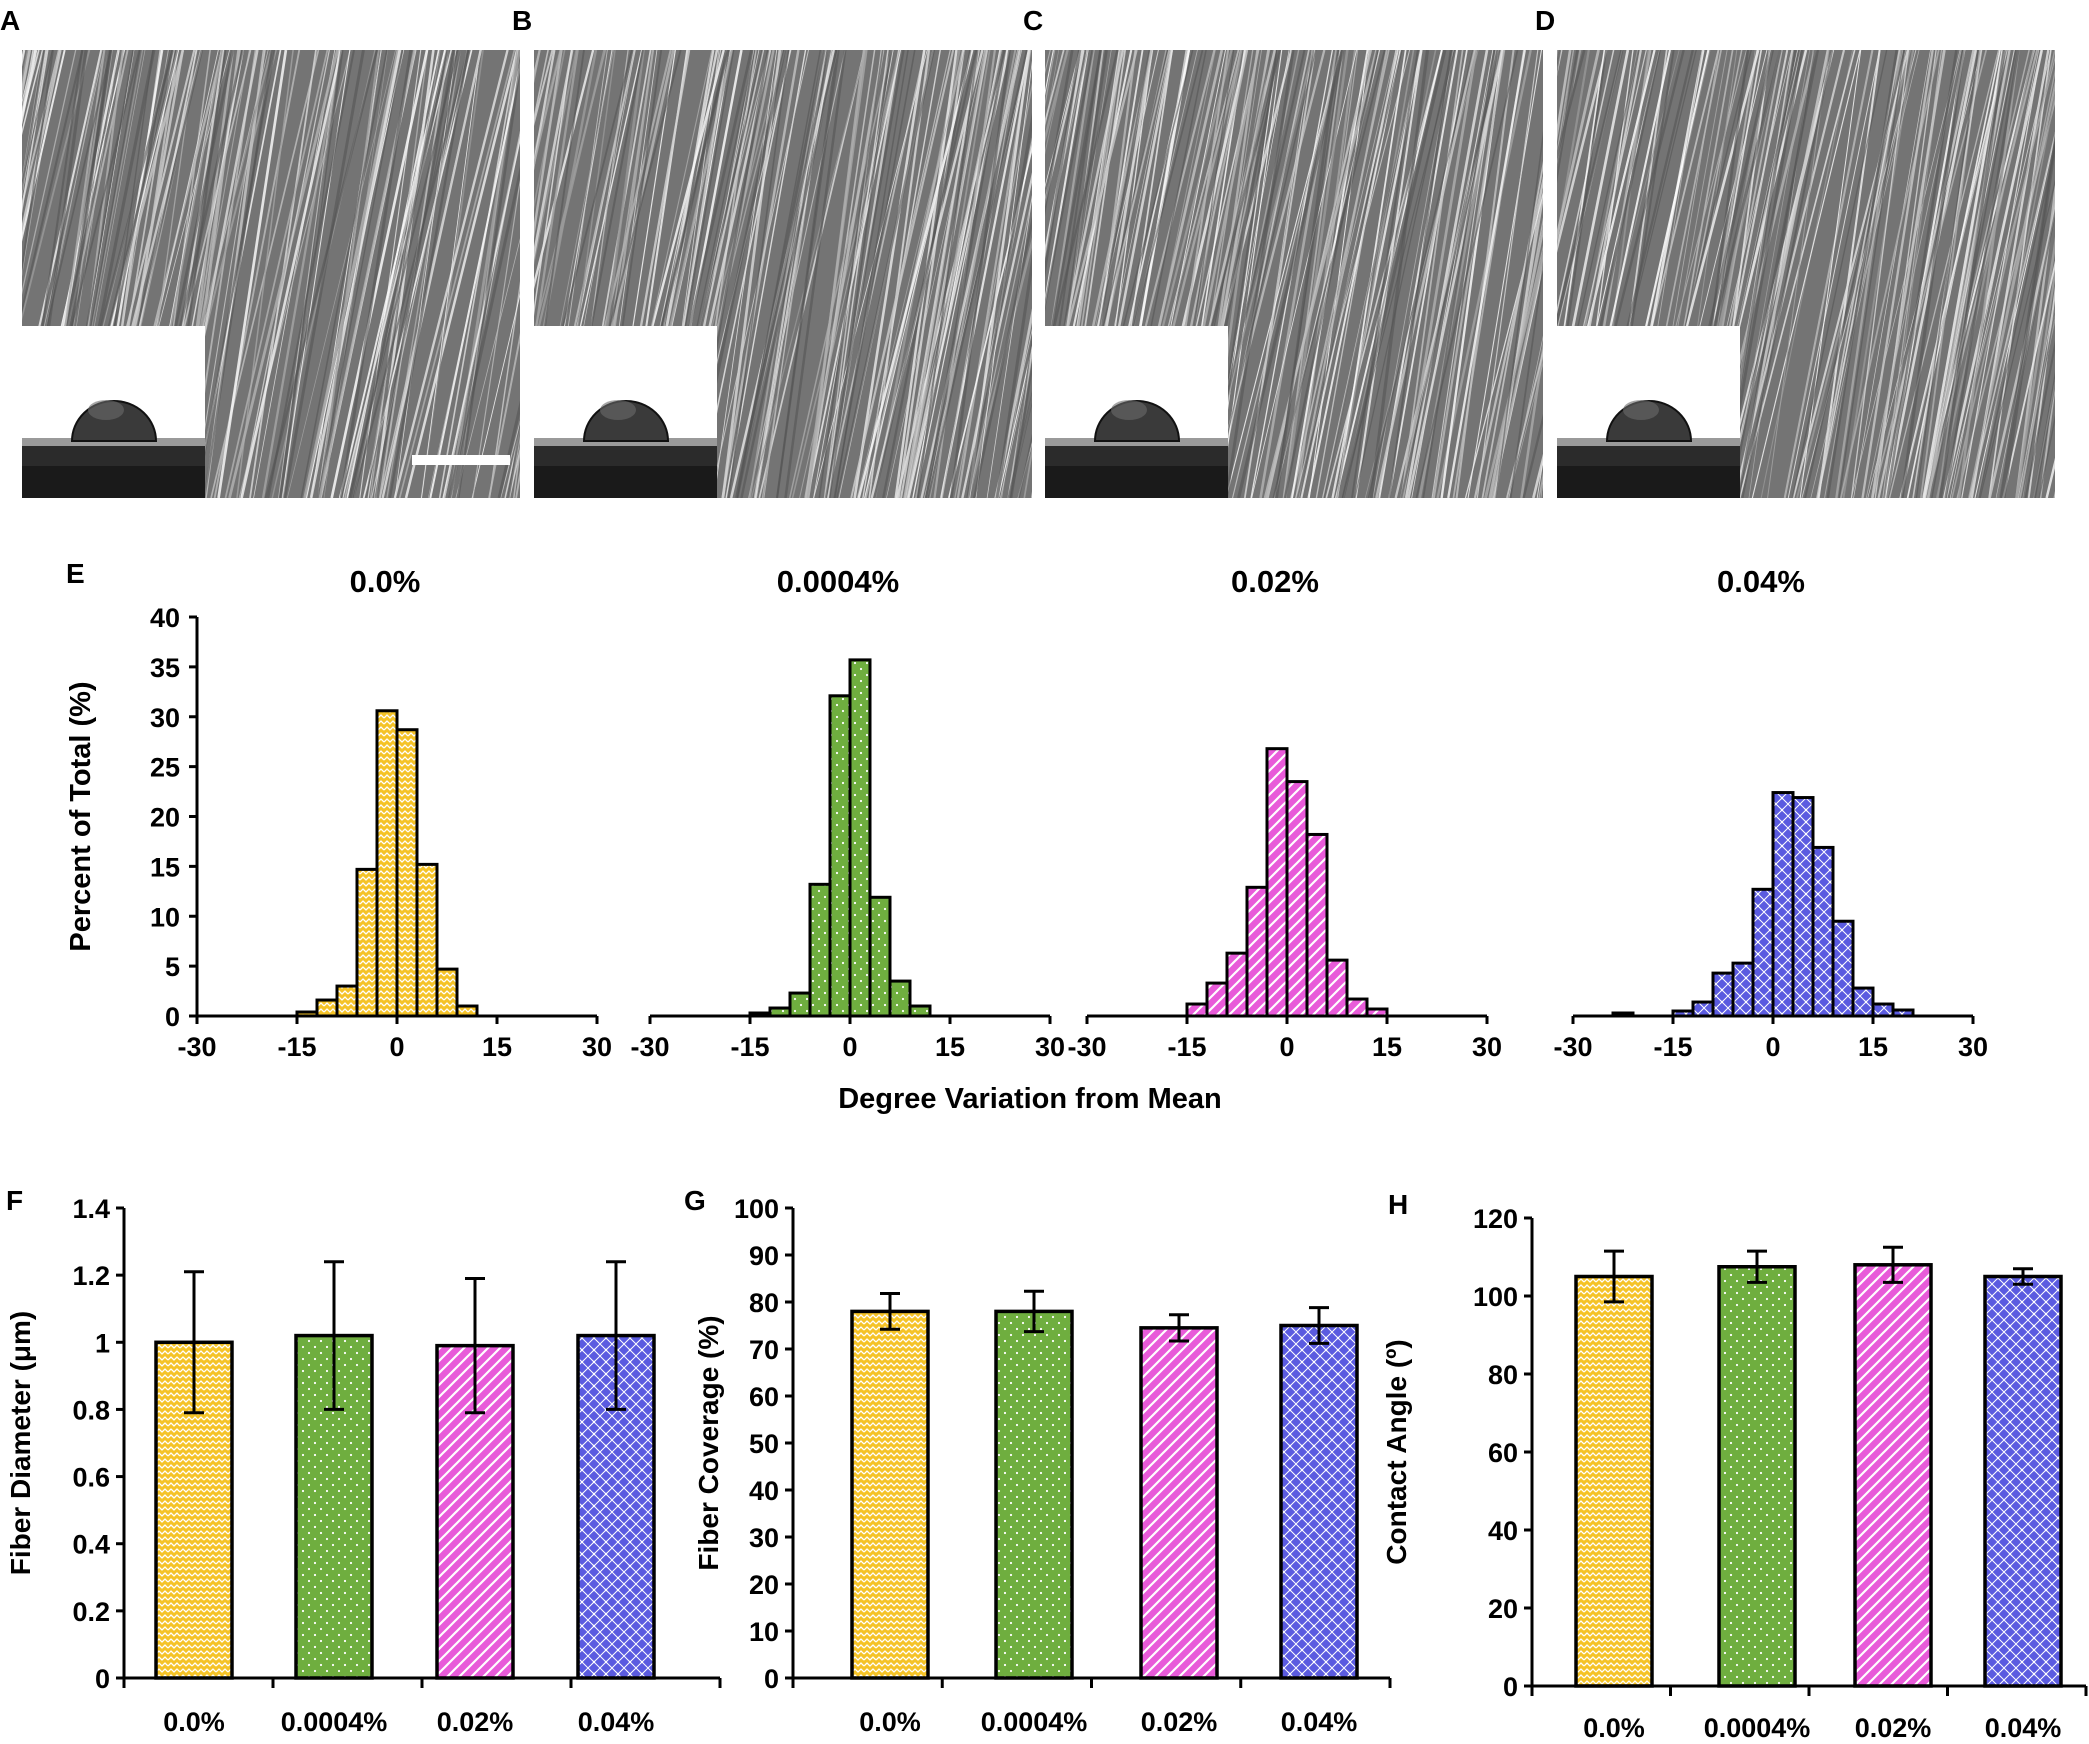 The width and height of the screenshot is (2089, 1744). I want to click on panel-label-c: C, so click(1033, 20).